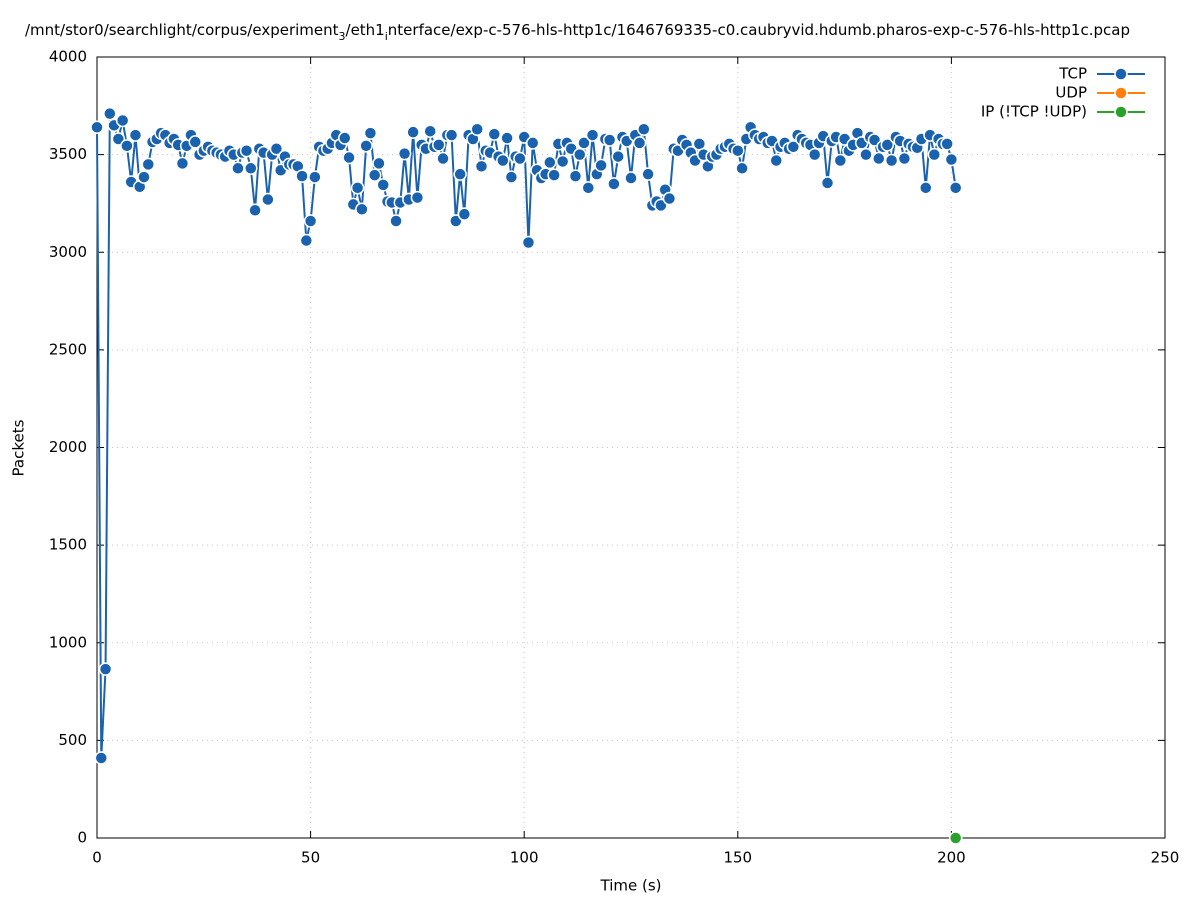 The width and height of the screenshot is (1197, 900). What do you see at coordinates (182, 30) in the screenshot?
I see `title-part: /mnt/stor0/searchlight/corpus/experiment` at bounding box center [182, 30].